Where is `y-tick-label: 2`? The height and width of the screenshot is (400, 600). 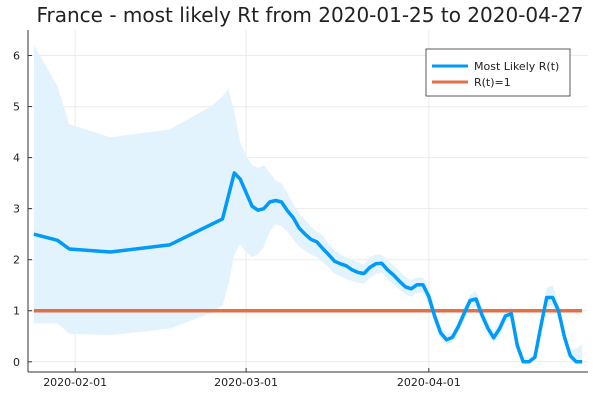 y-tick-label: 2 is located at coordinates (16, 260).